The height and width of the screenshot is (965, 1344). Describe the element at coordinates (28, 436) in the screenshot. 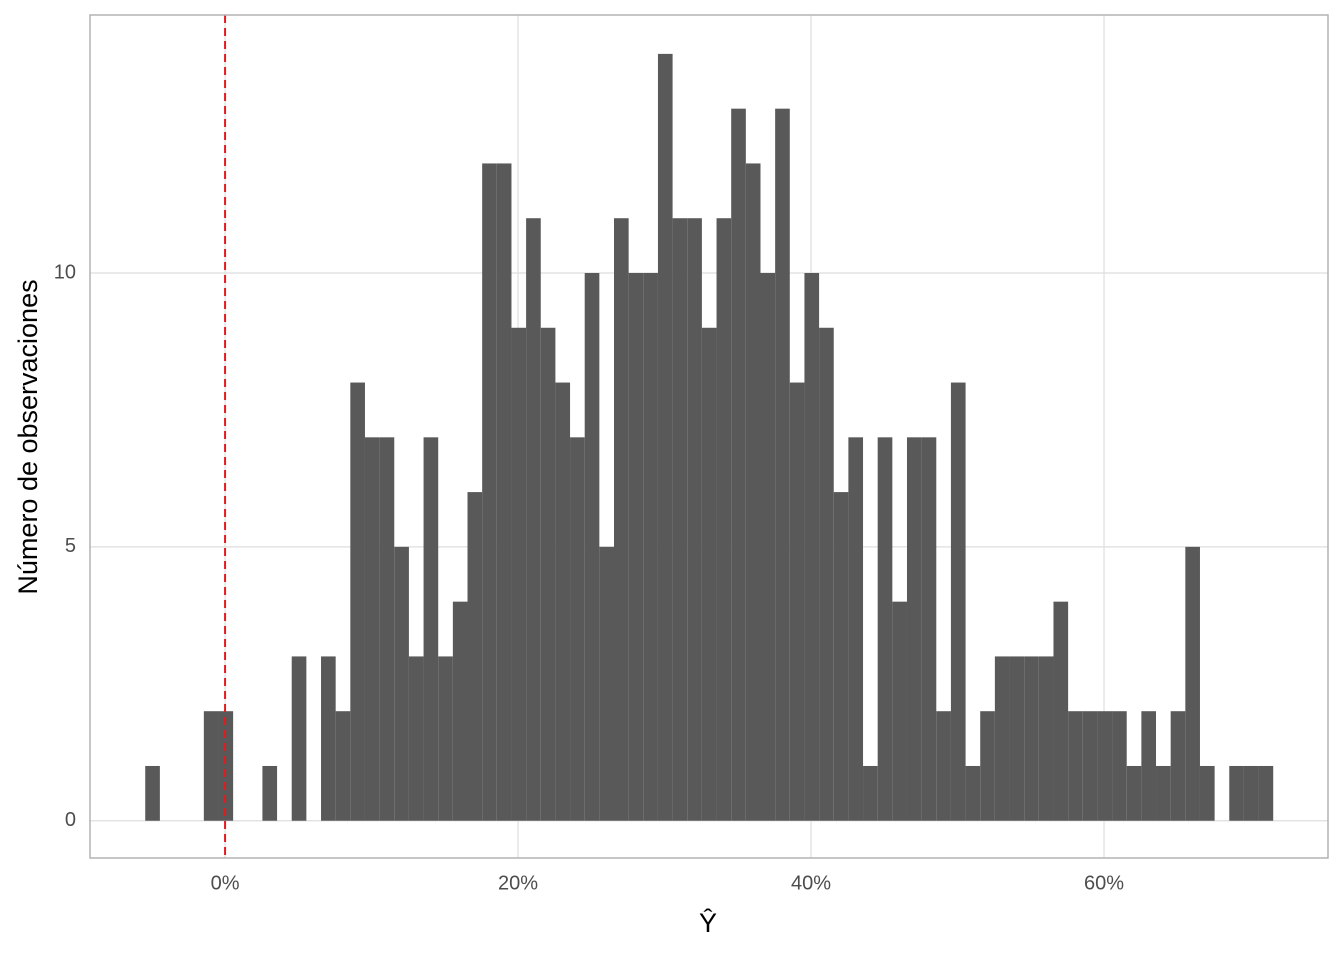

I see `y-axis-title: Número de observaciones` at that location.